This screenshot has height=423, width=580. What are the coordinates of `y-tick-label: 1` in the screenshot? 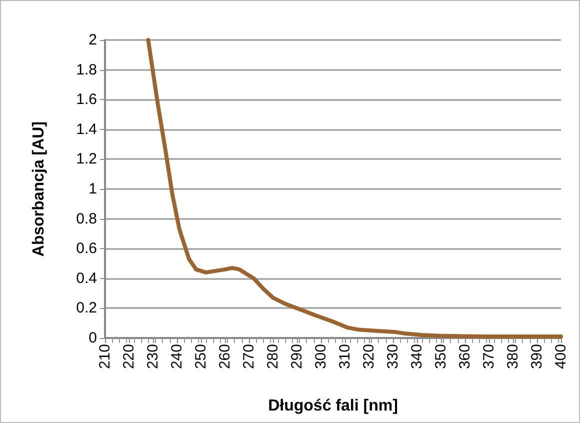 It's located at (92, 189).